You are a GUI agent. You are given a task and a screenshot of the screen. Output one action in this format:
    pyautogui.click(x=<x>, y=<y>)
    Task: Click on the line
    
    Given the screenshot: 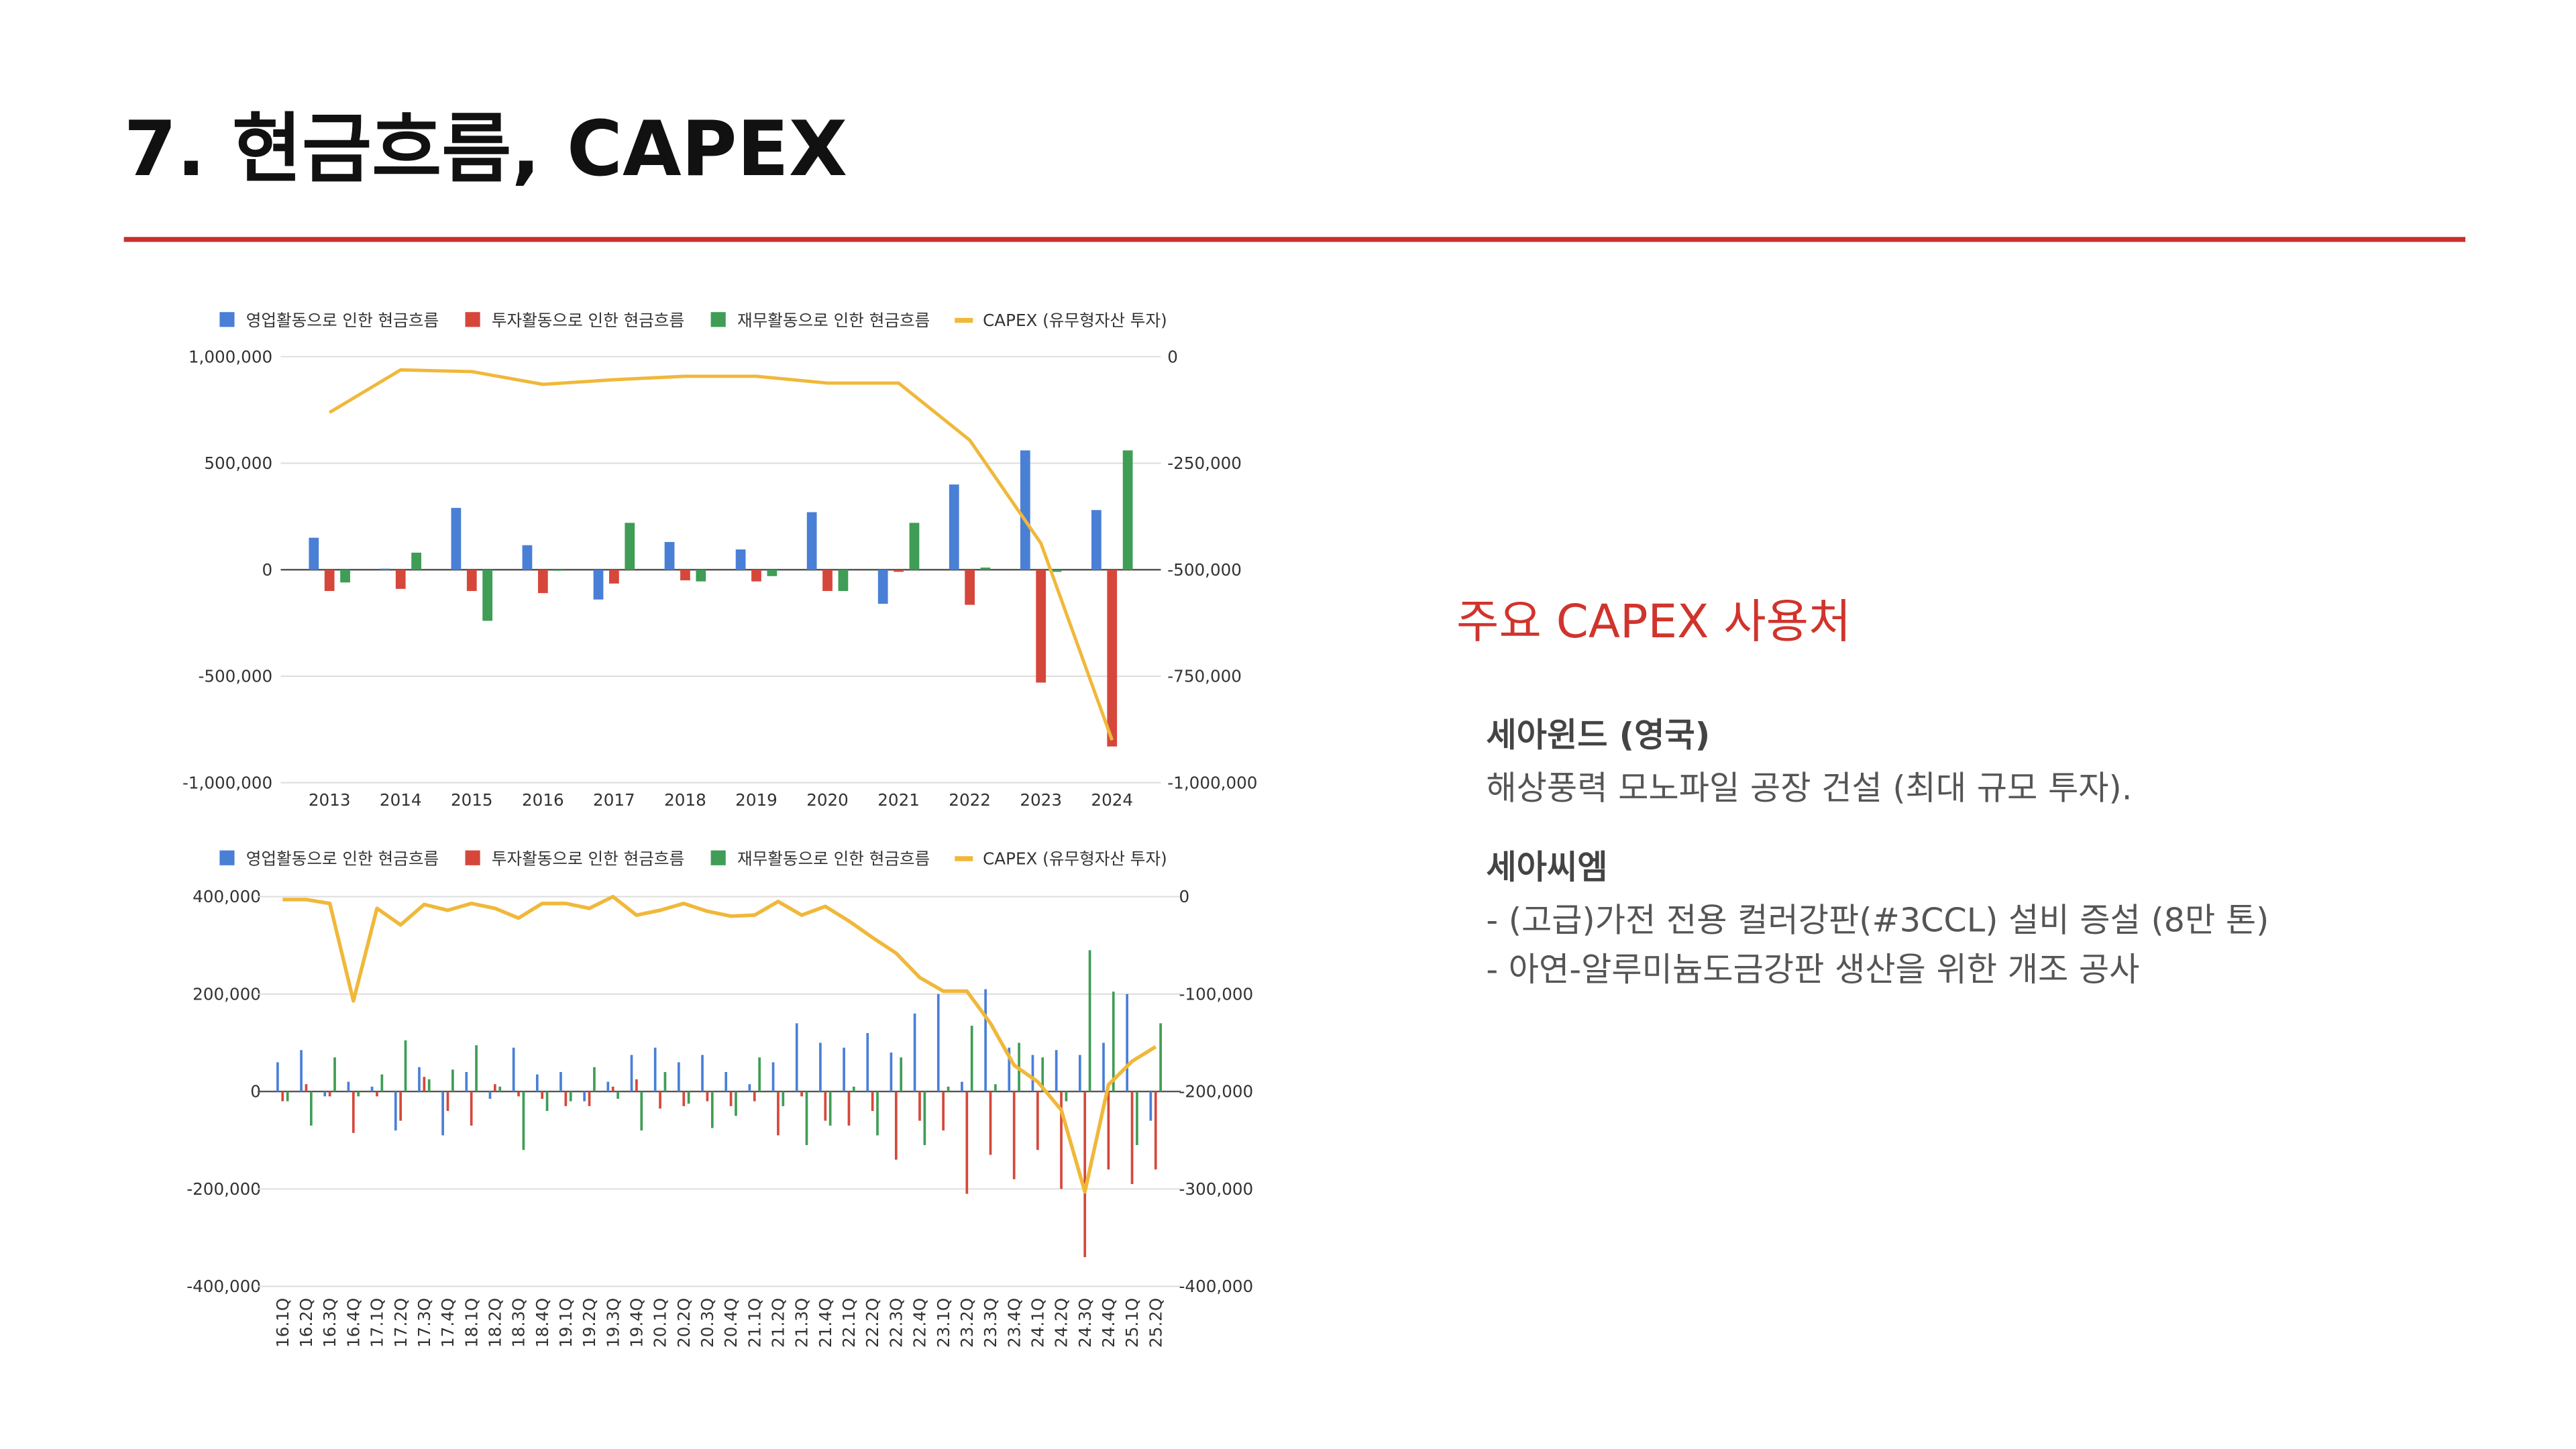 What is the action you would take?
    pyautogui.click(x=721, y=554)
    